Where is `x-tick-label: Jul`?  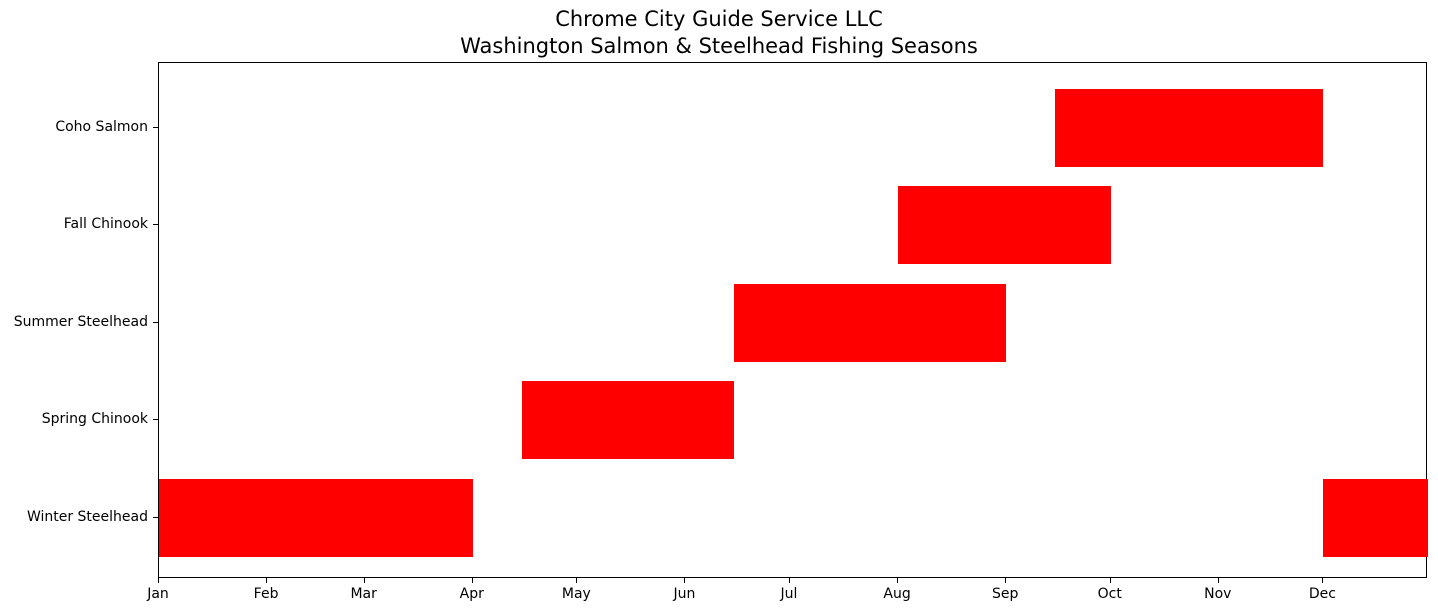 x-tick-label: Jul is located at coordinates (789, 594).